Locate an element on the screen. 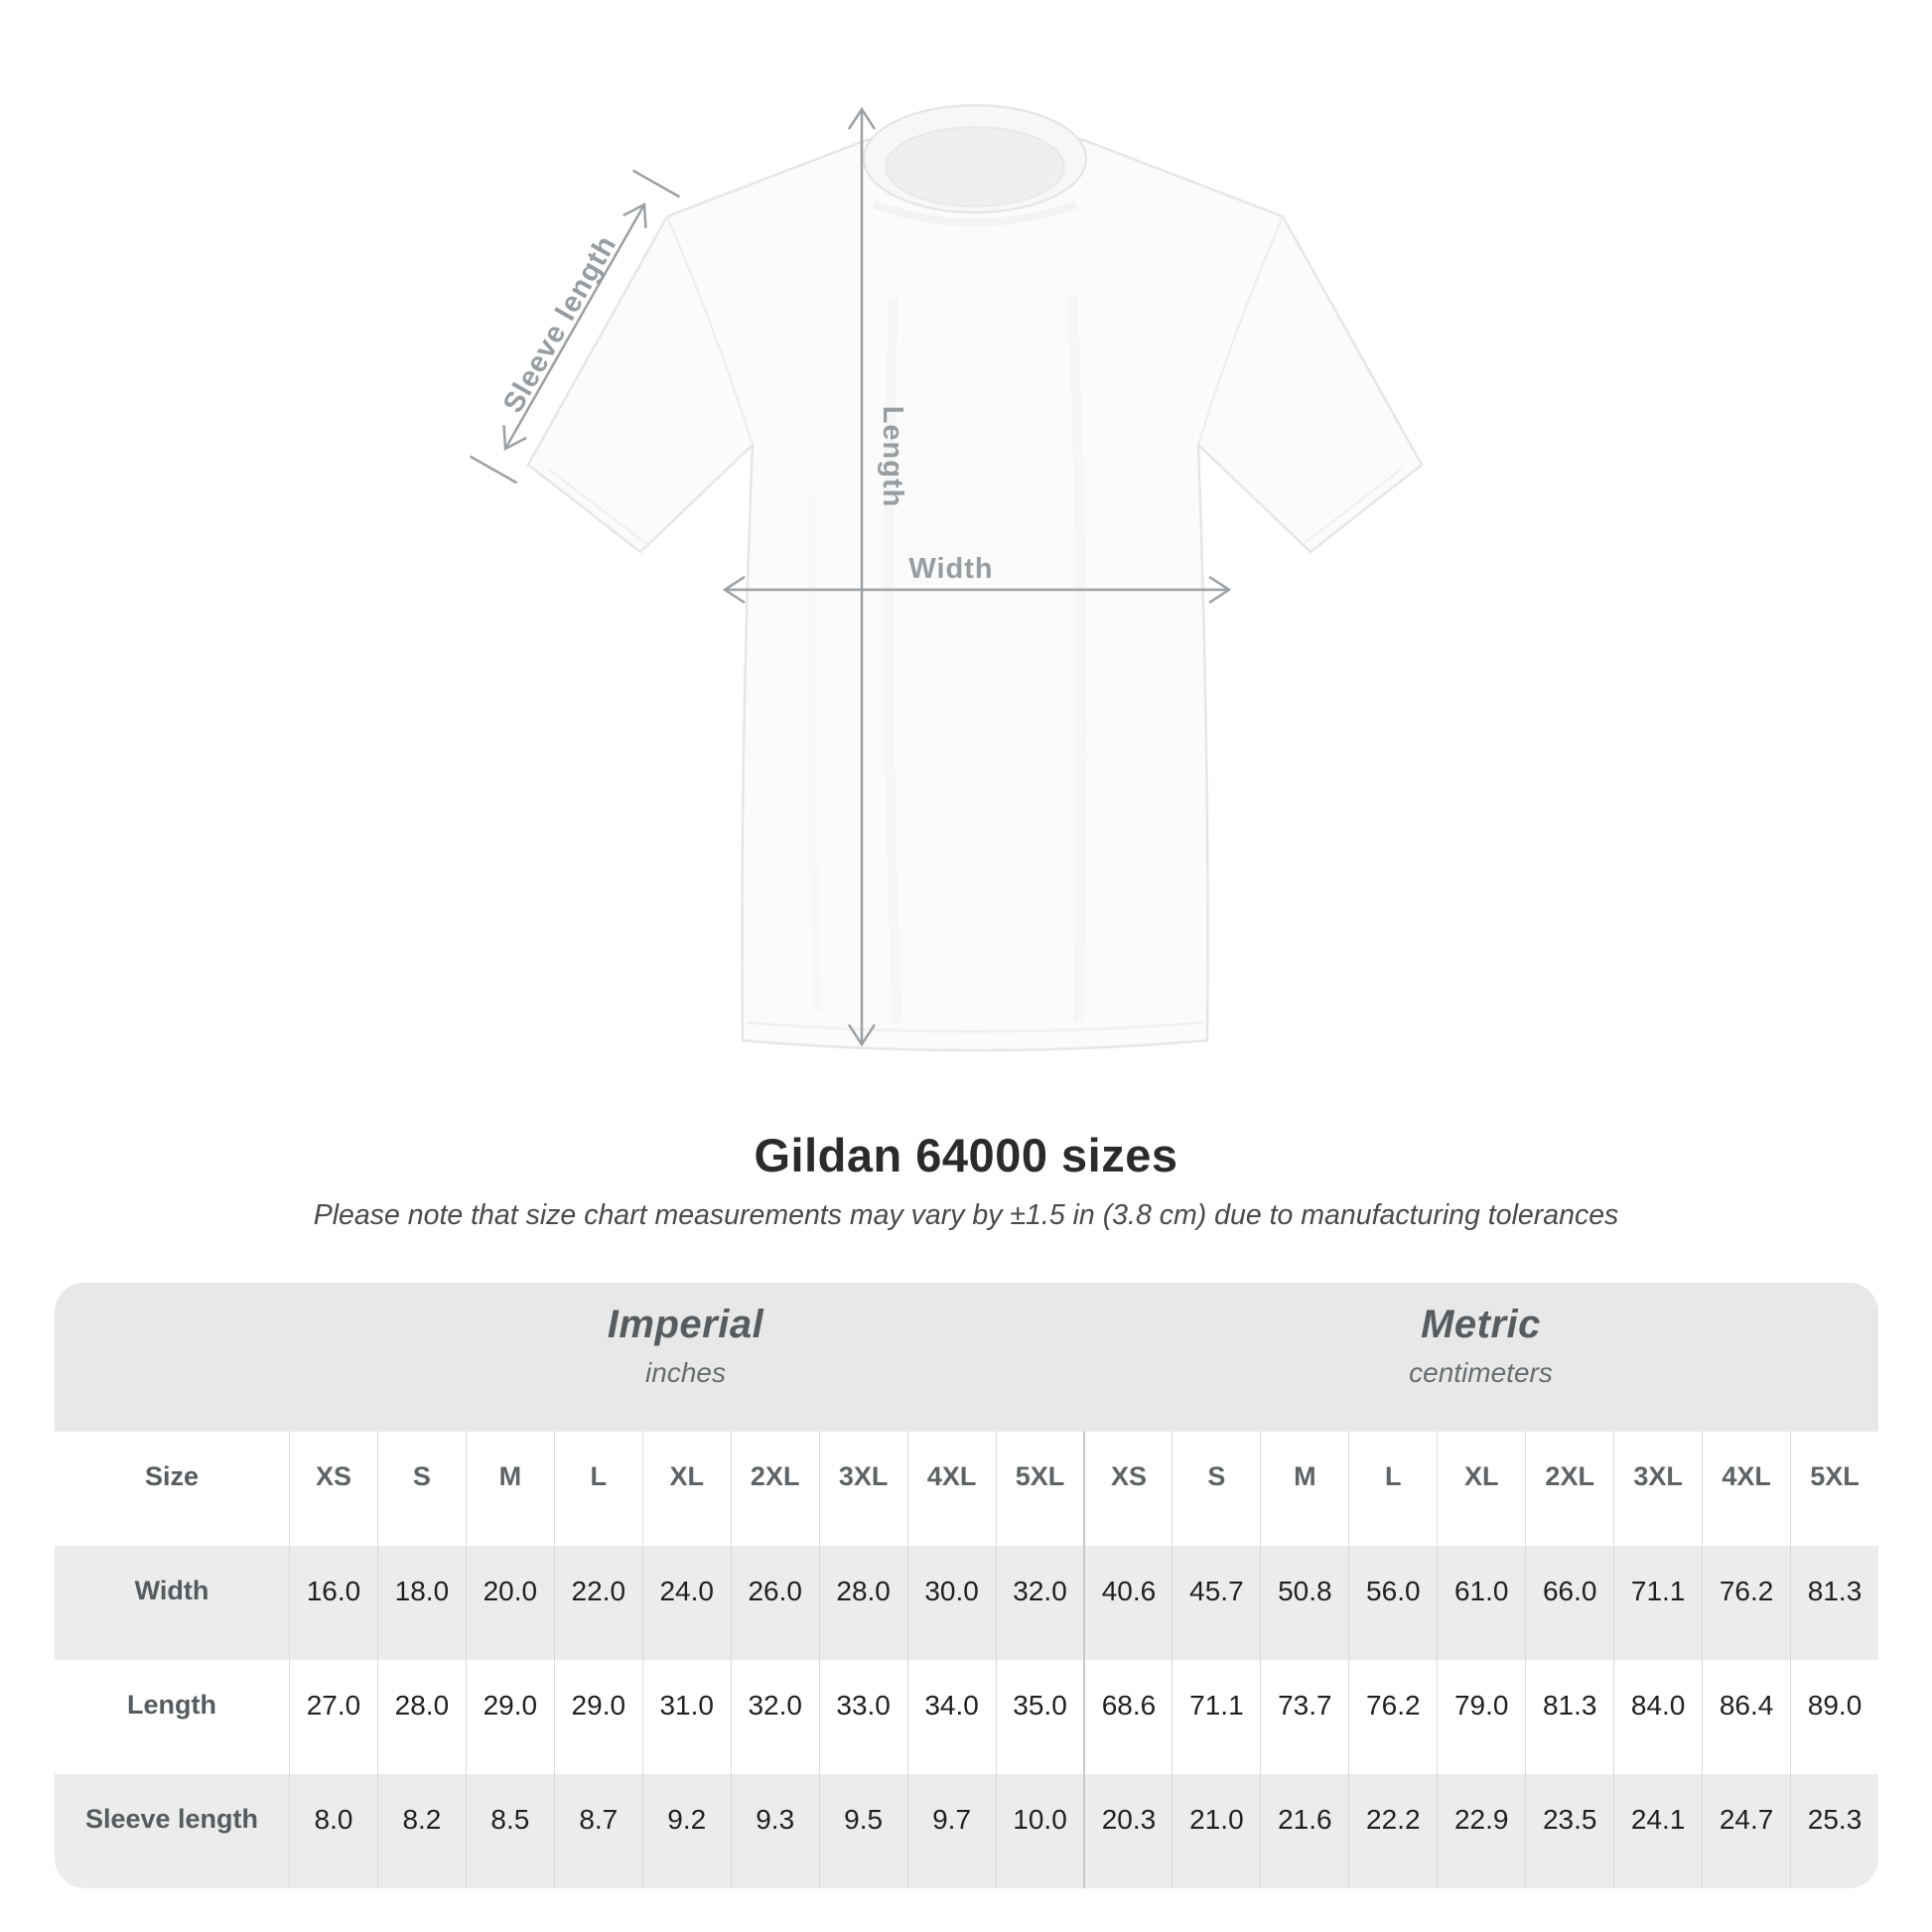 The image size is (1932, 1932). measurement-value: 20.3 is located at coordinates (1128, 1831).